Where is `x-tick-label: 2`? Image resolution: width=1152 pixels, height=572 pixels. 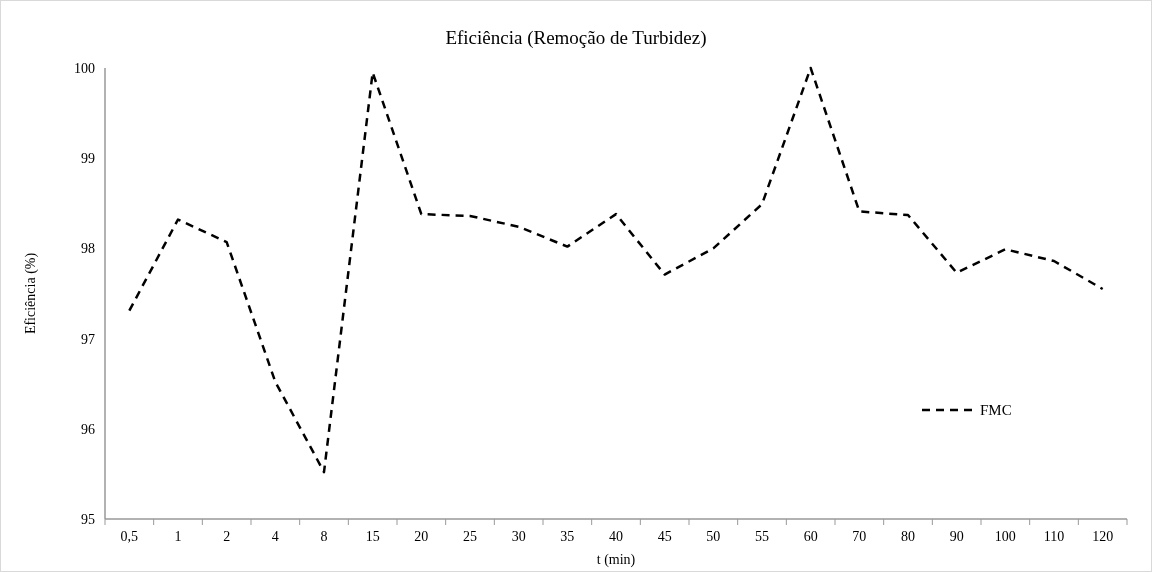
x-tick-label: 2 is located at coordinates (227, 536).